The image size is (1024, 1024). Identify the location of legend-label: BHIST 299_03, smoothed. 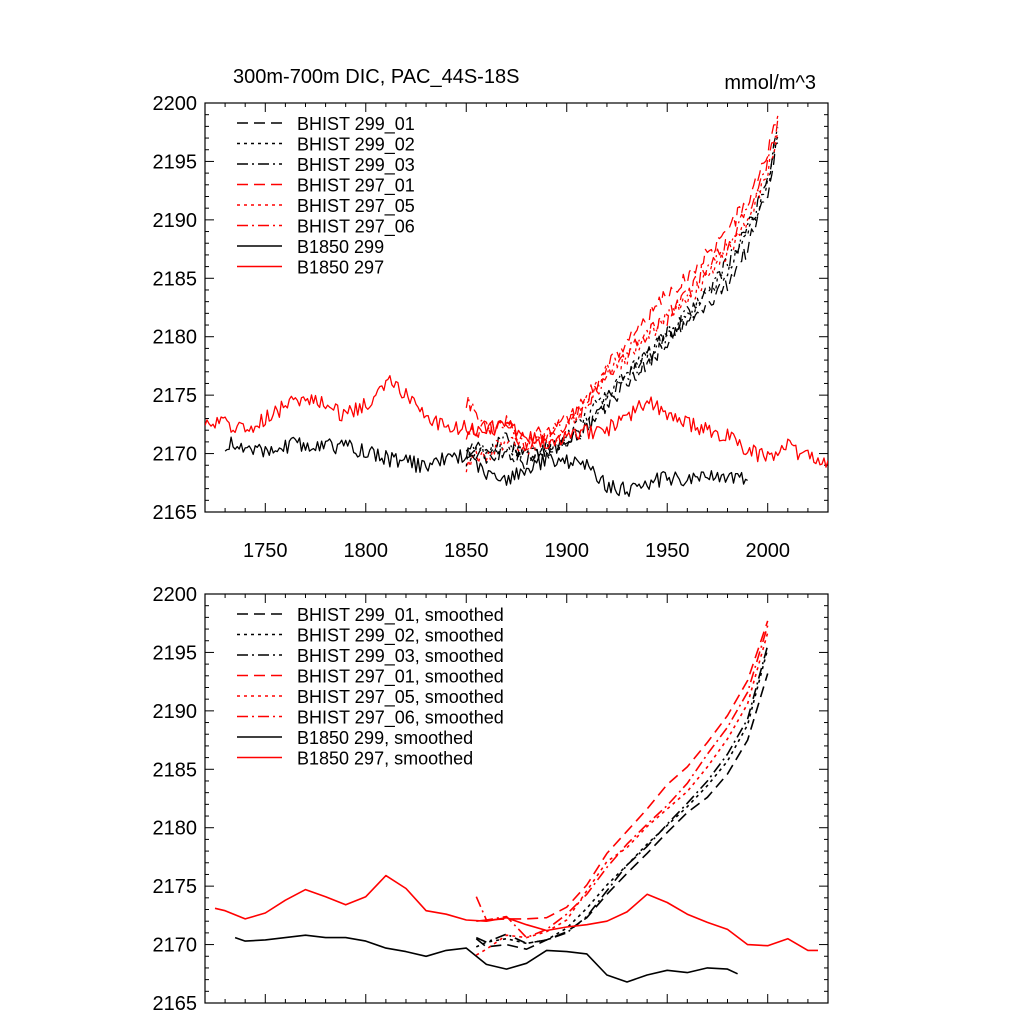
(400, 656).